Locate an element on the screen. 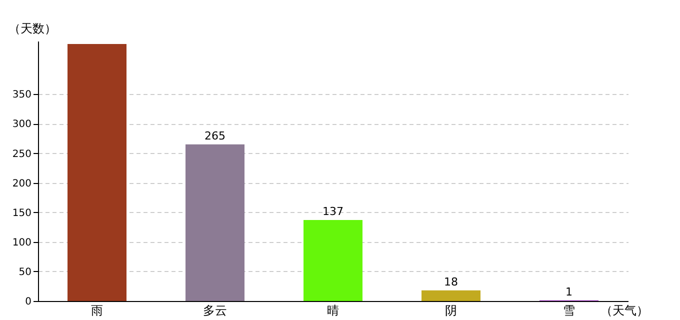  y-tick-label: 300 is located at coordinates (22, 124).